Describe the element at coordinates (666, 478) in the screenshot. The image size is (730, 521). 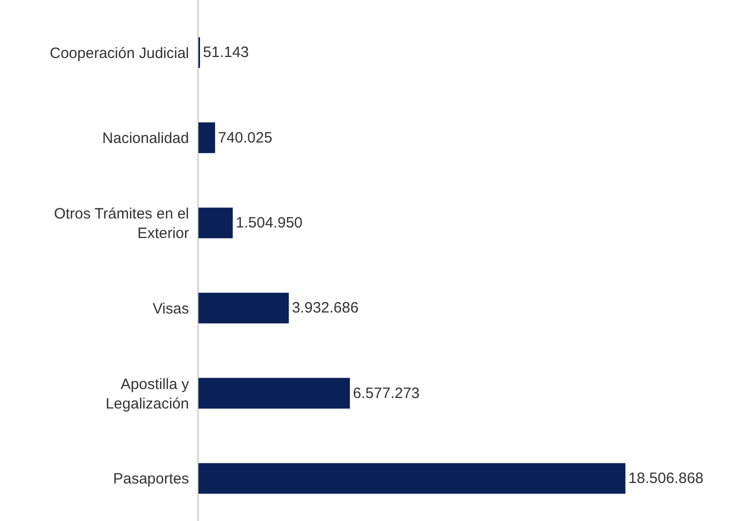
I see `data-label: 18.506.868` at that location.